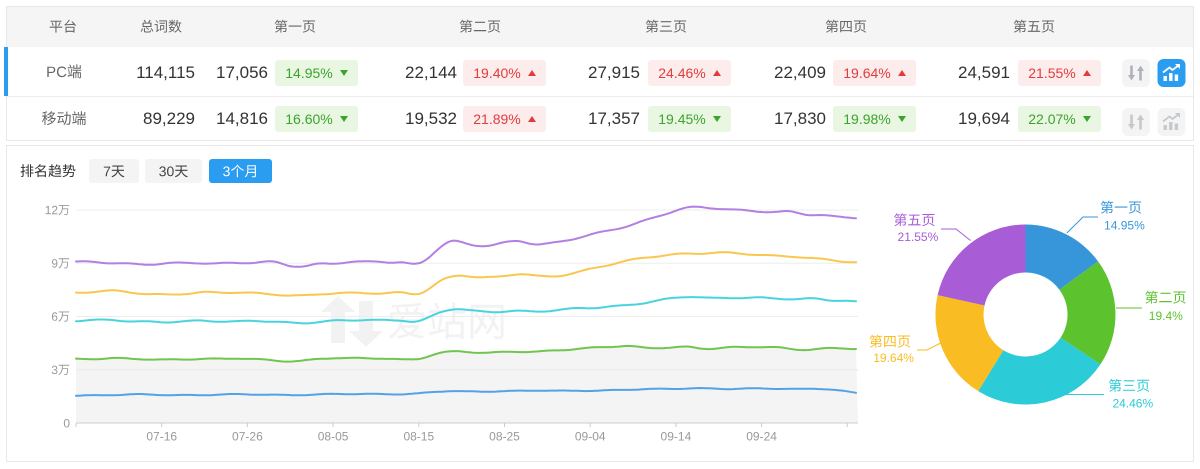 This screenshot has width=1200, height=469. What do you see at coordinates (418, 437) in the screenshot?
I see `svg-text: 08-15` at bounding box center [418, 437].